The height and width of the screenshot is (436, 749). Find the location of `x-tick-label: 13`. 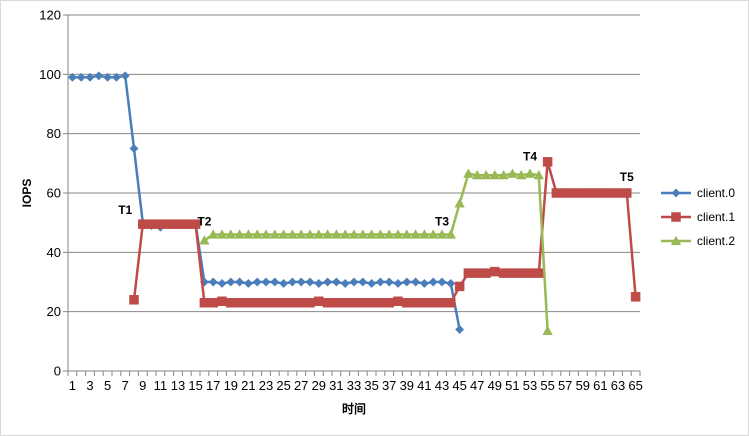

x-tick-label: 13 is located at coordinates (178, 385).